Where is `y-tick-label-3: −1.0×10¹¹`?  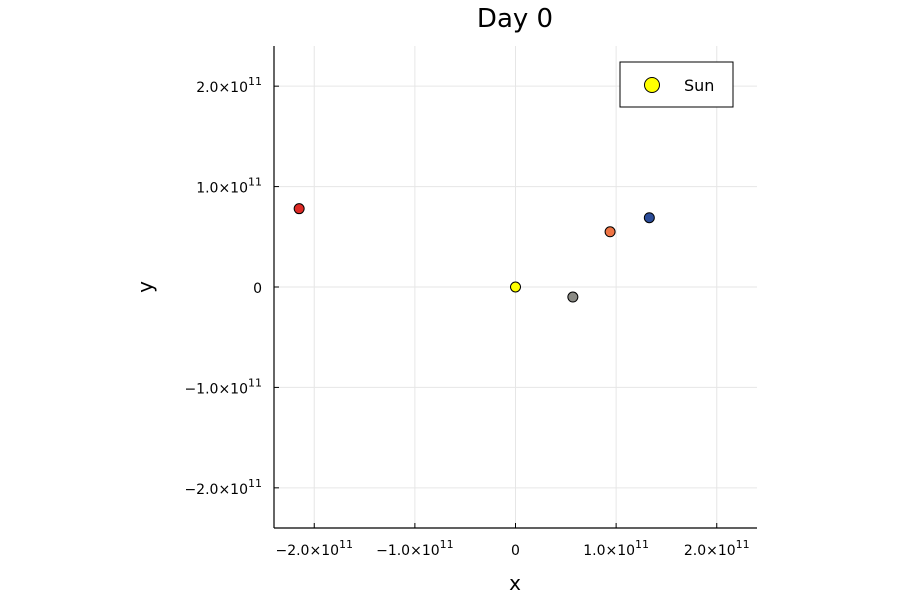 y-tick-label-3: −1.0×10¹¹ is located at coordinates (223, 386).